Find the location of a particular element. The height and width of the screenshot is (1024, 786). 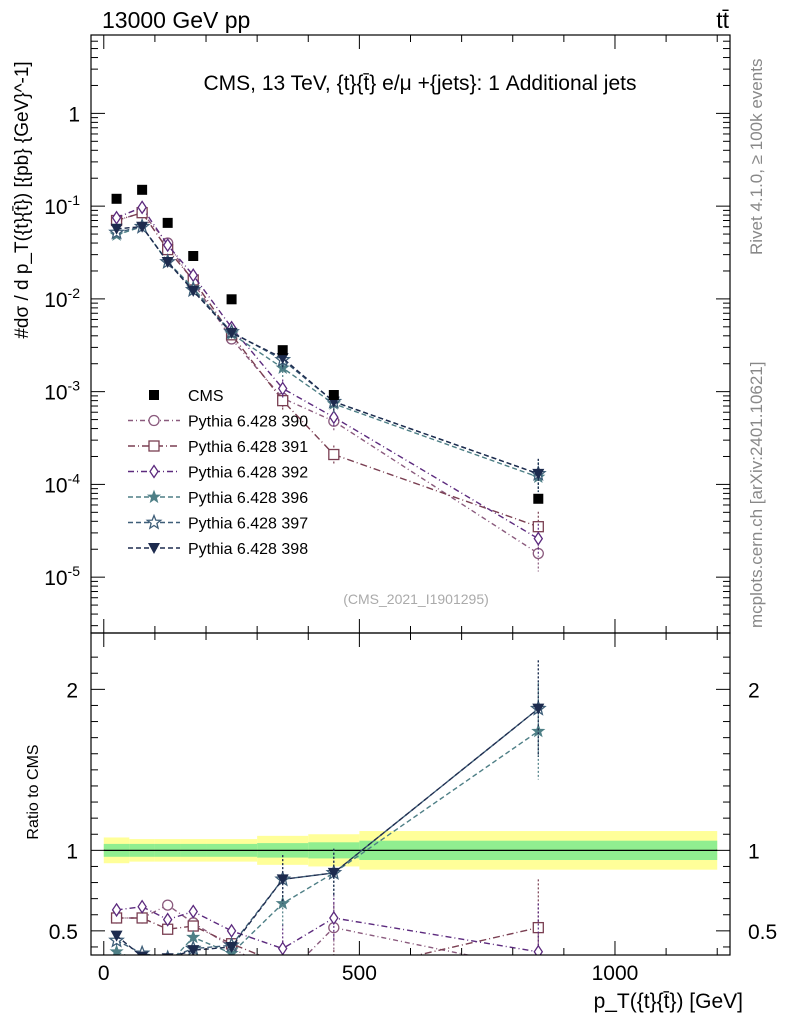

ratio-xlabel: p_T({t}{t̄}) [GeV] is located at coordinates (668, 1001).